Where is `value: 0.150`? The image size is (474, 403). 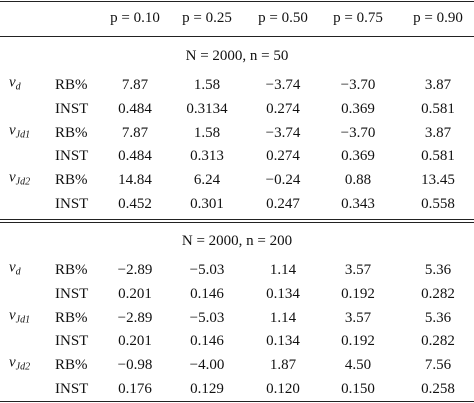 value: 0.150 is located at coordinates (358, 389).